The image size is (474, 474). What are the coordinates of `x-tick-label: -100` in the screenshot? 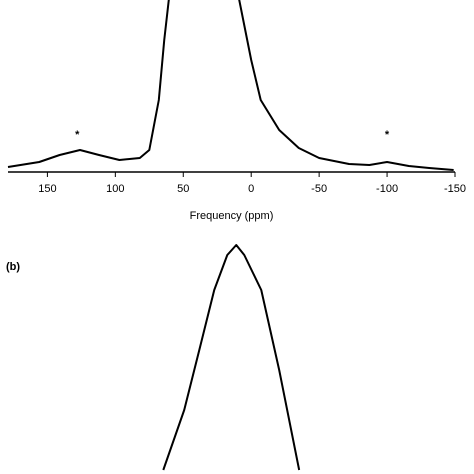 It's located at (387, 189).